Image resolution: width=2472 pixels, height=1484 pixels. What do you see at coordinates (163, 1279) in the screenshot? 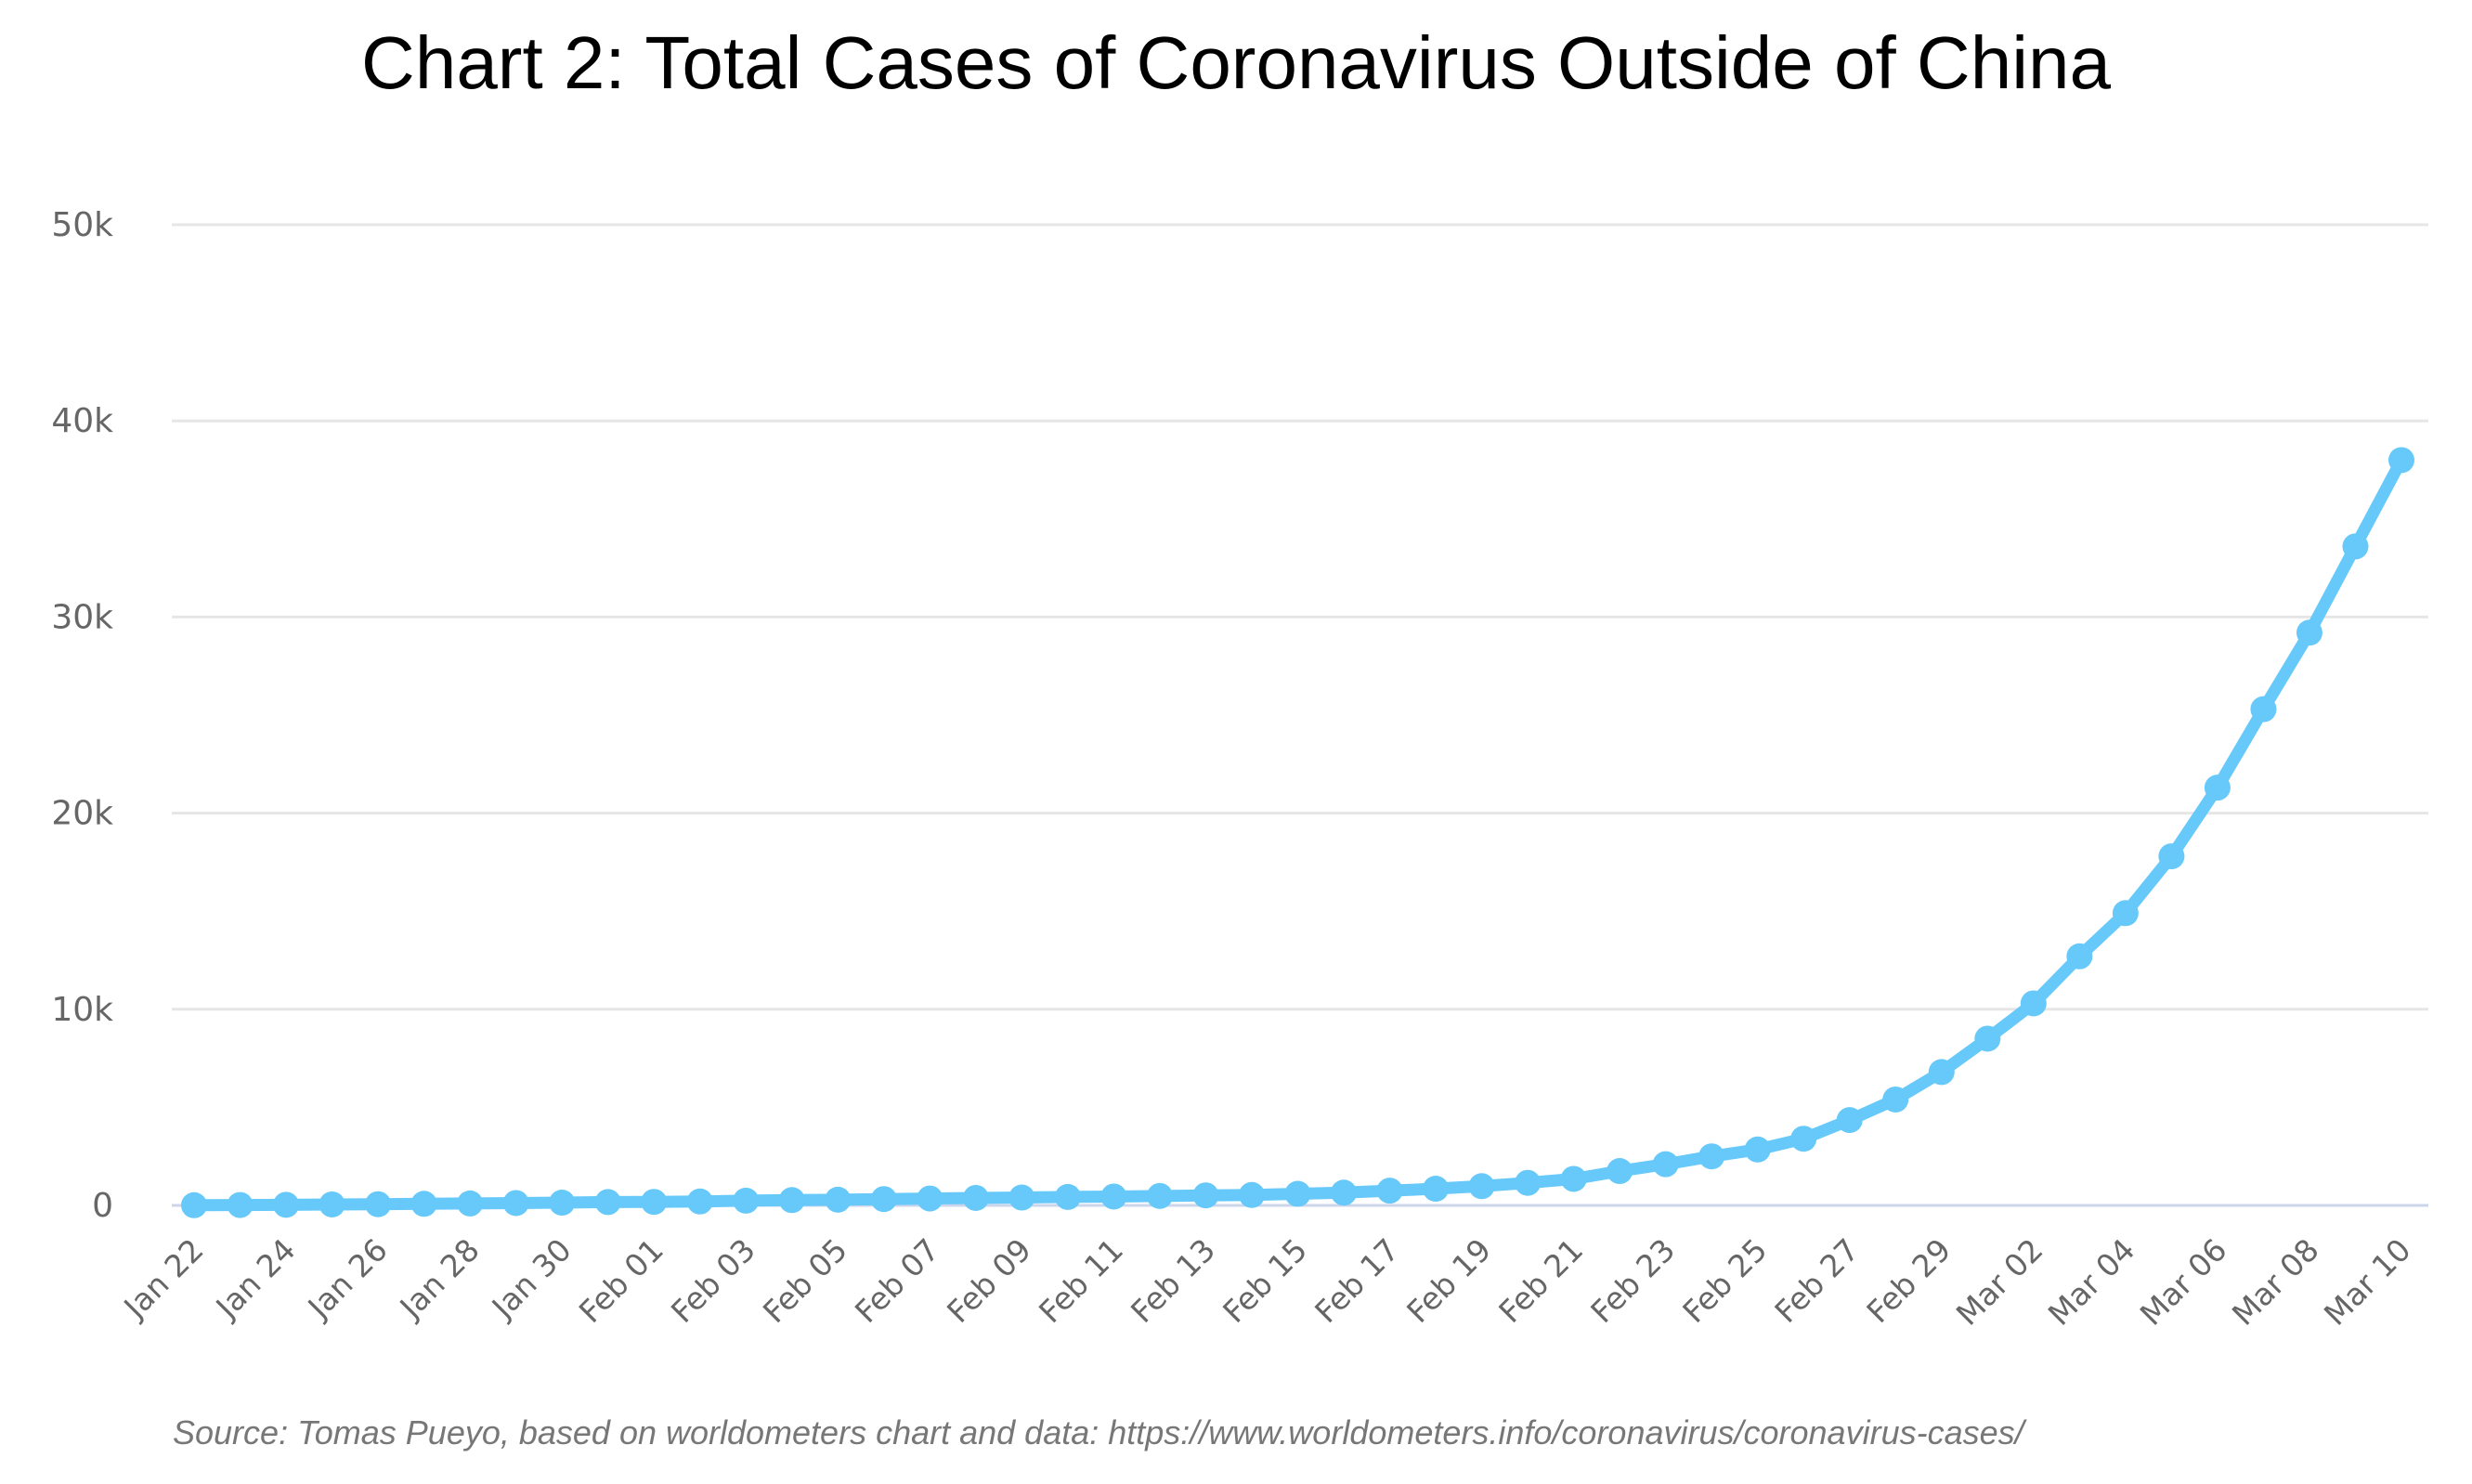
I see `x-tick-label: Jan 22` at bounding box center [163, 1279].